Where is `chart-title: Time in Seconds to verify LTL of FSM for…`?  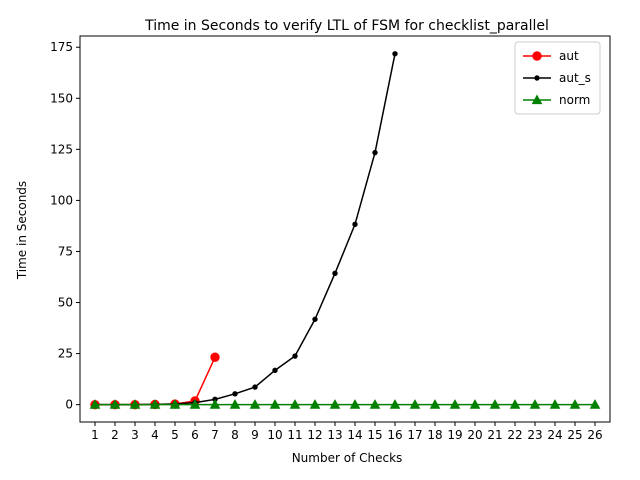 chart-title: Time in Seconds to verify LTL of FSM for… is located at coordinates (346, 26).